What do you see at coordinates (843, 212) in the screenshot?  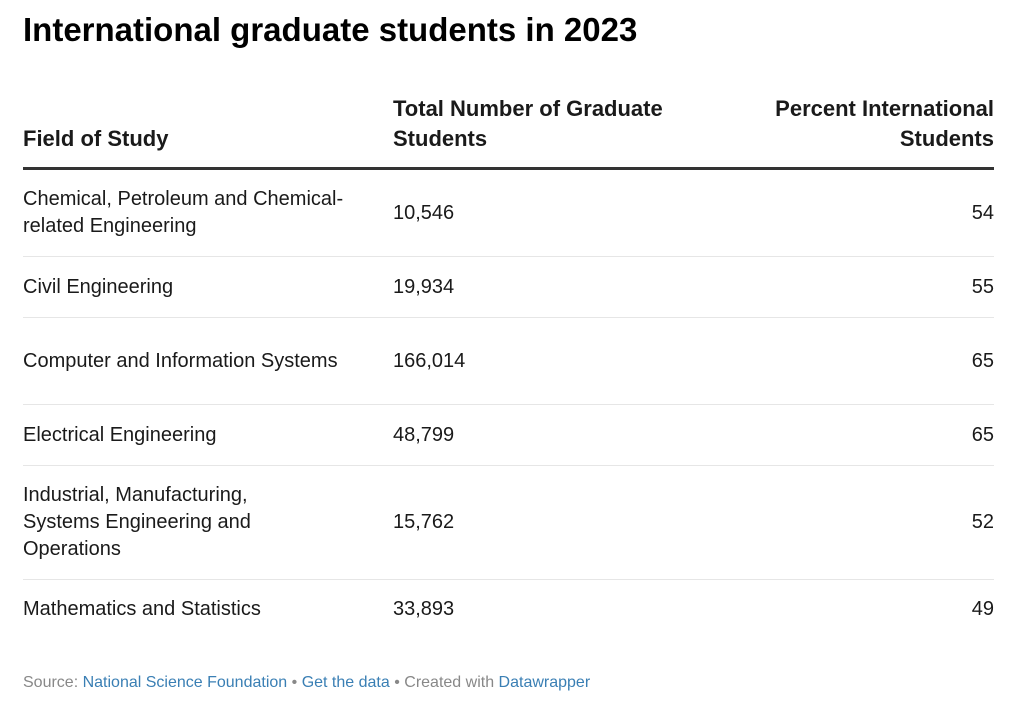 I see `cell-percent: 54` at bounding box center [843, 212].